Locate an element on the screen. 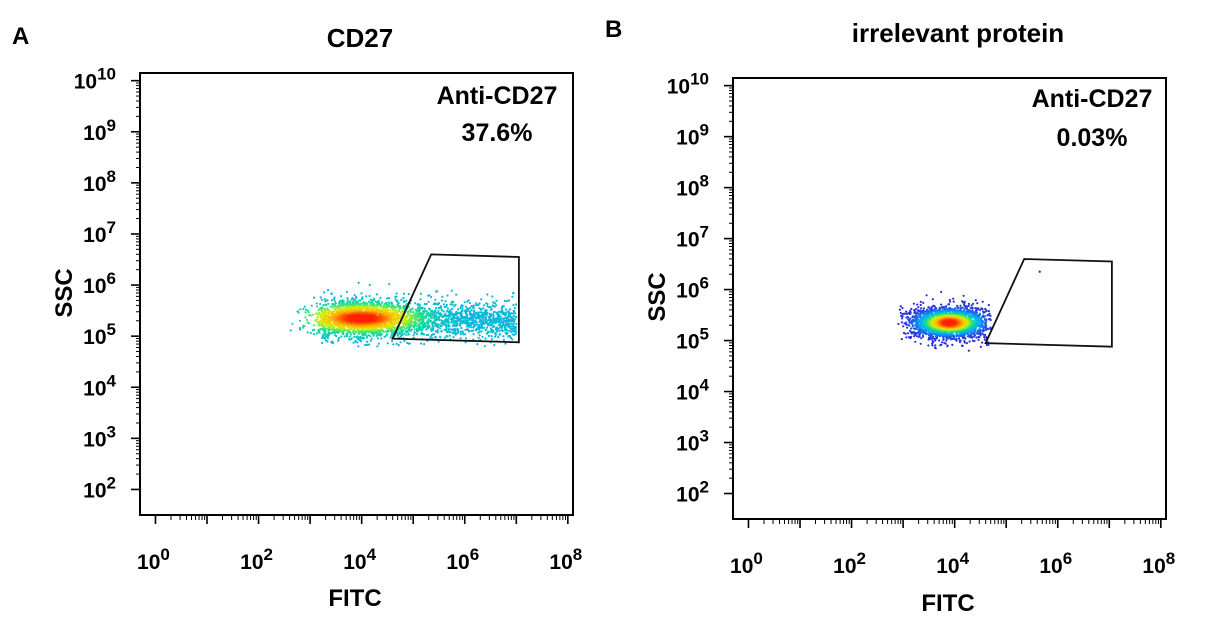  tick-label: 10⁴ is located at coordinates (99, 385).